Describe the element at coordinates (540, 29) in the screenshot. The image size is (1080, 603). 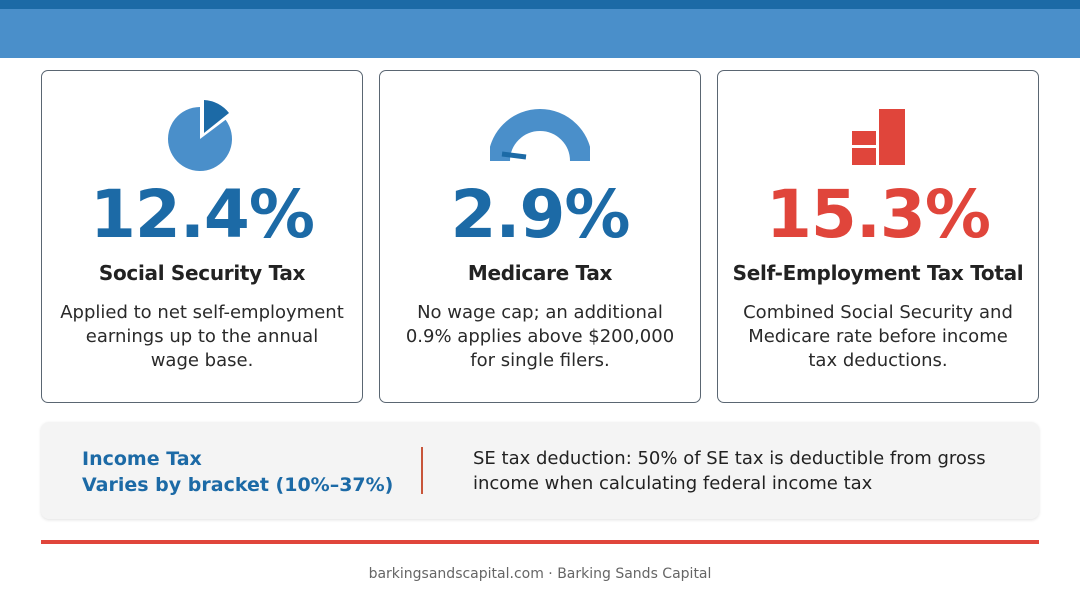
I see `header-band` at that location.